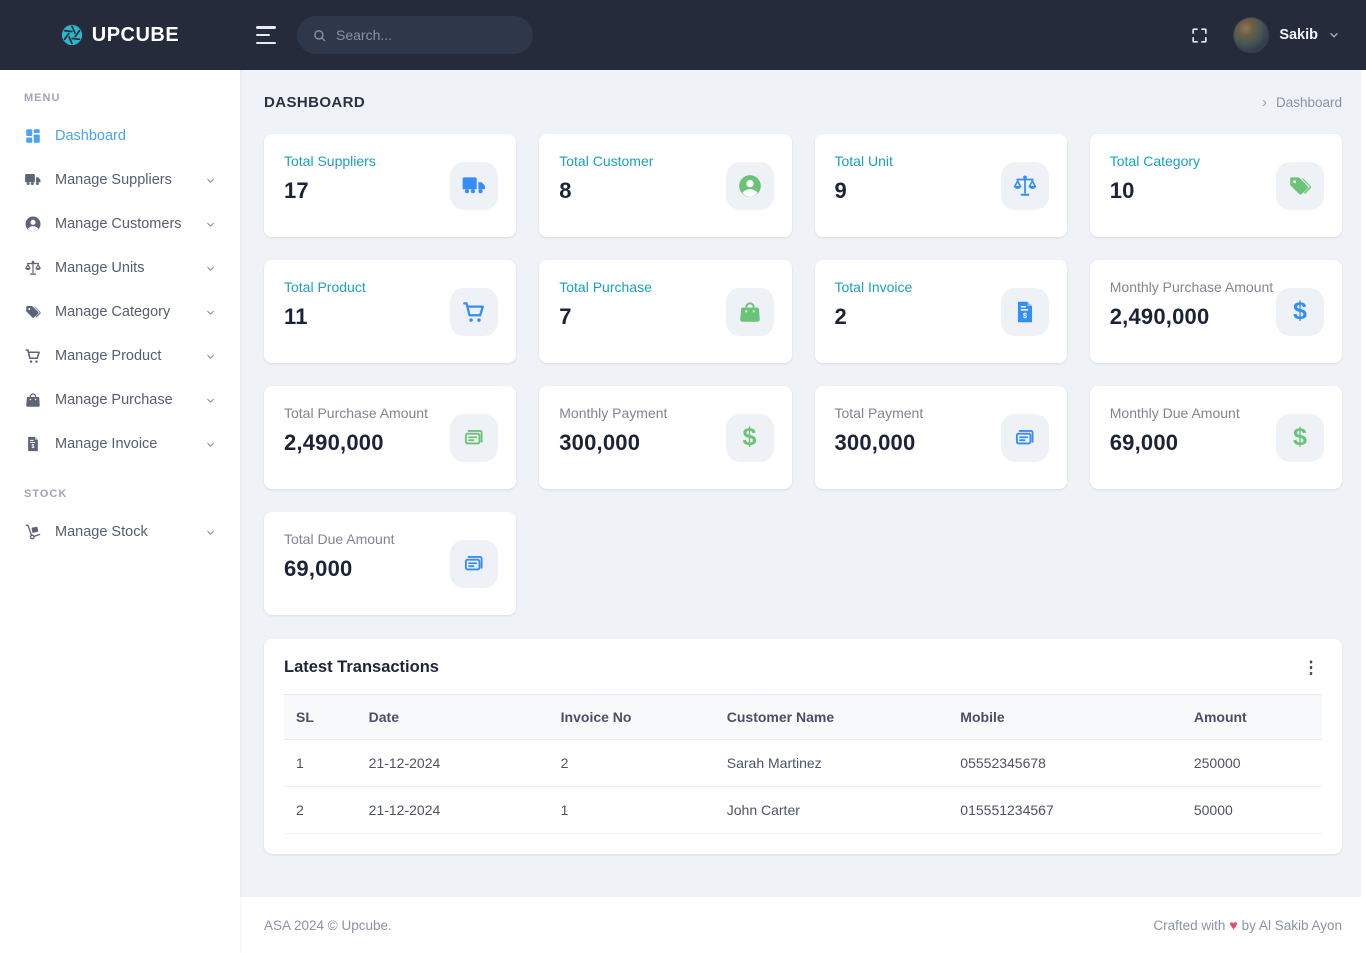 The height and width of the screenshot is (953, 1366). I want to click on table-cell: 250000, so click(1251, 763).